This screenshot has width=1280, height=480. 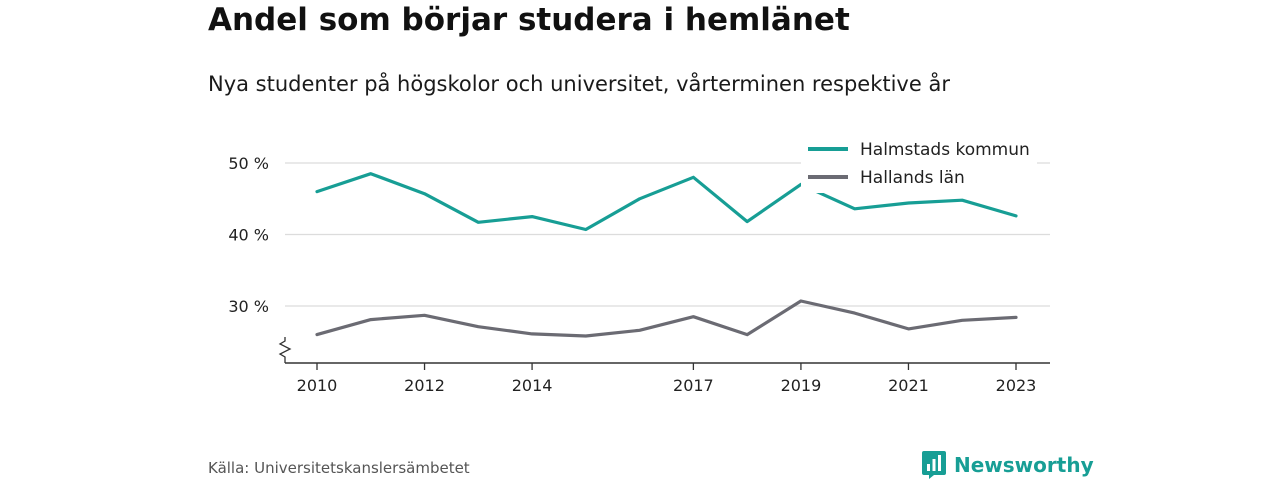 What do you see at coordinates (693, 385) in the screenshot?
I see `x-tick-label: 2017` at bounding box center [693, 385].